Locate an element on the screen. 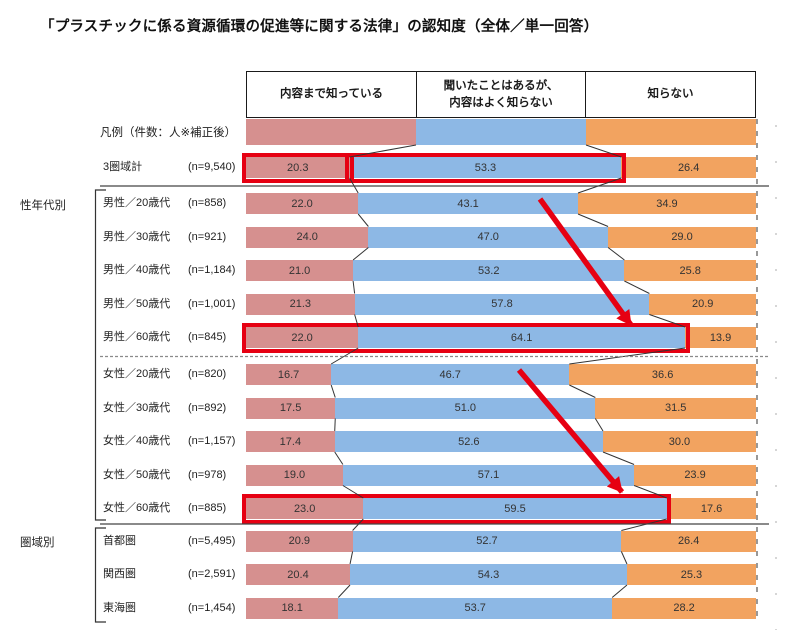 This screenshot has width=800, height=643. stacked-bar: 21.0 53.2 25.8 is located at coordinates (501, 270).